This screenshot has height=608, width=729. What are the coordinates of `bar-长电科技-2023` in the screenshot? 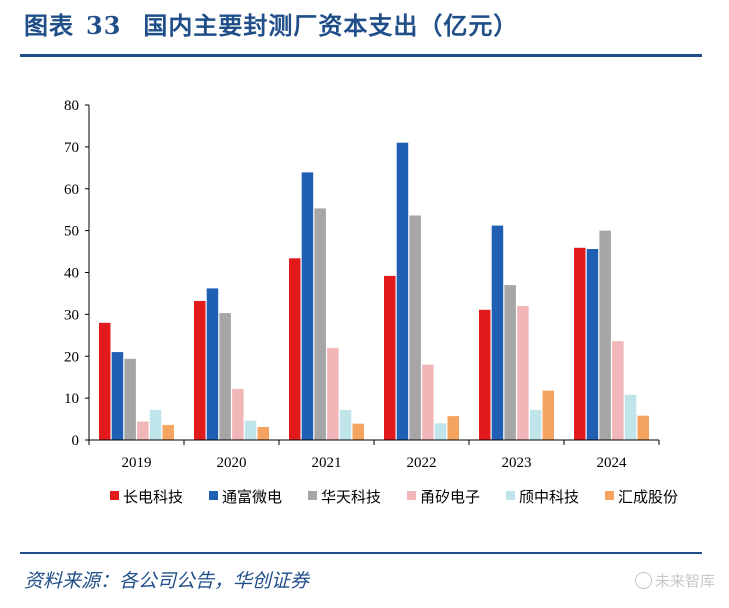 It's located at (485, 374).